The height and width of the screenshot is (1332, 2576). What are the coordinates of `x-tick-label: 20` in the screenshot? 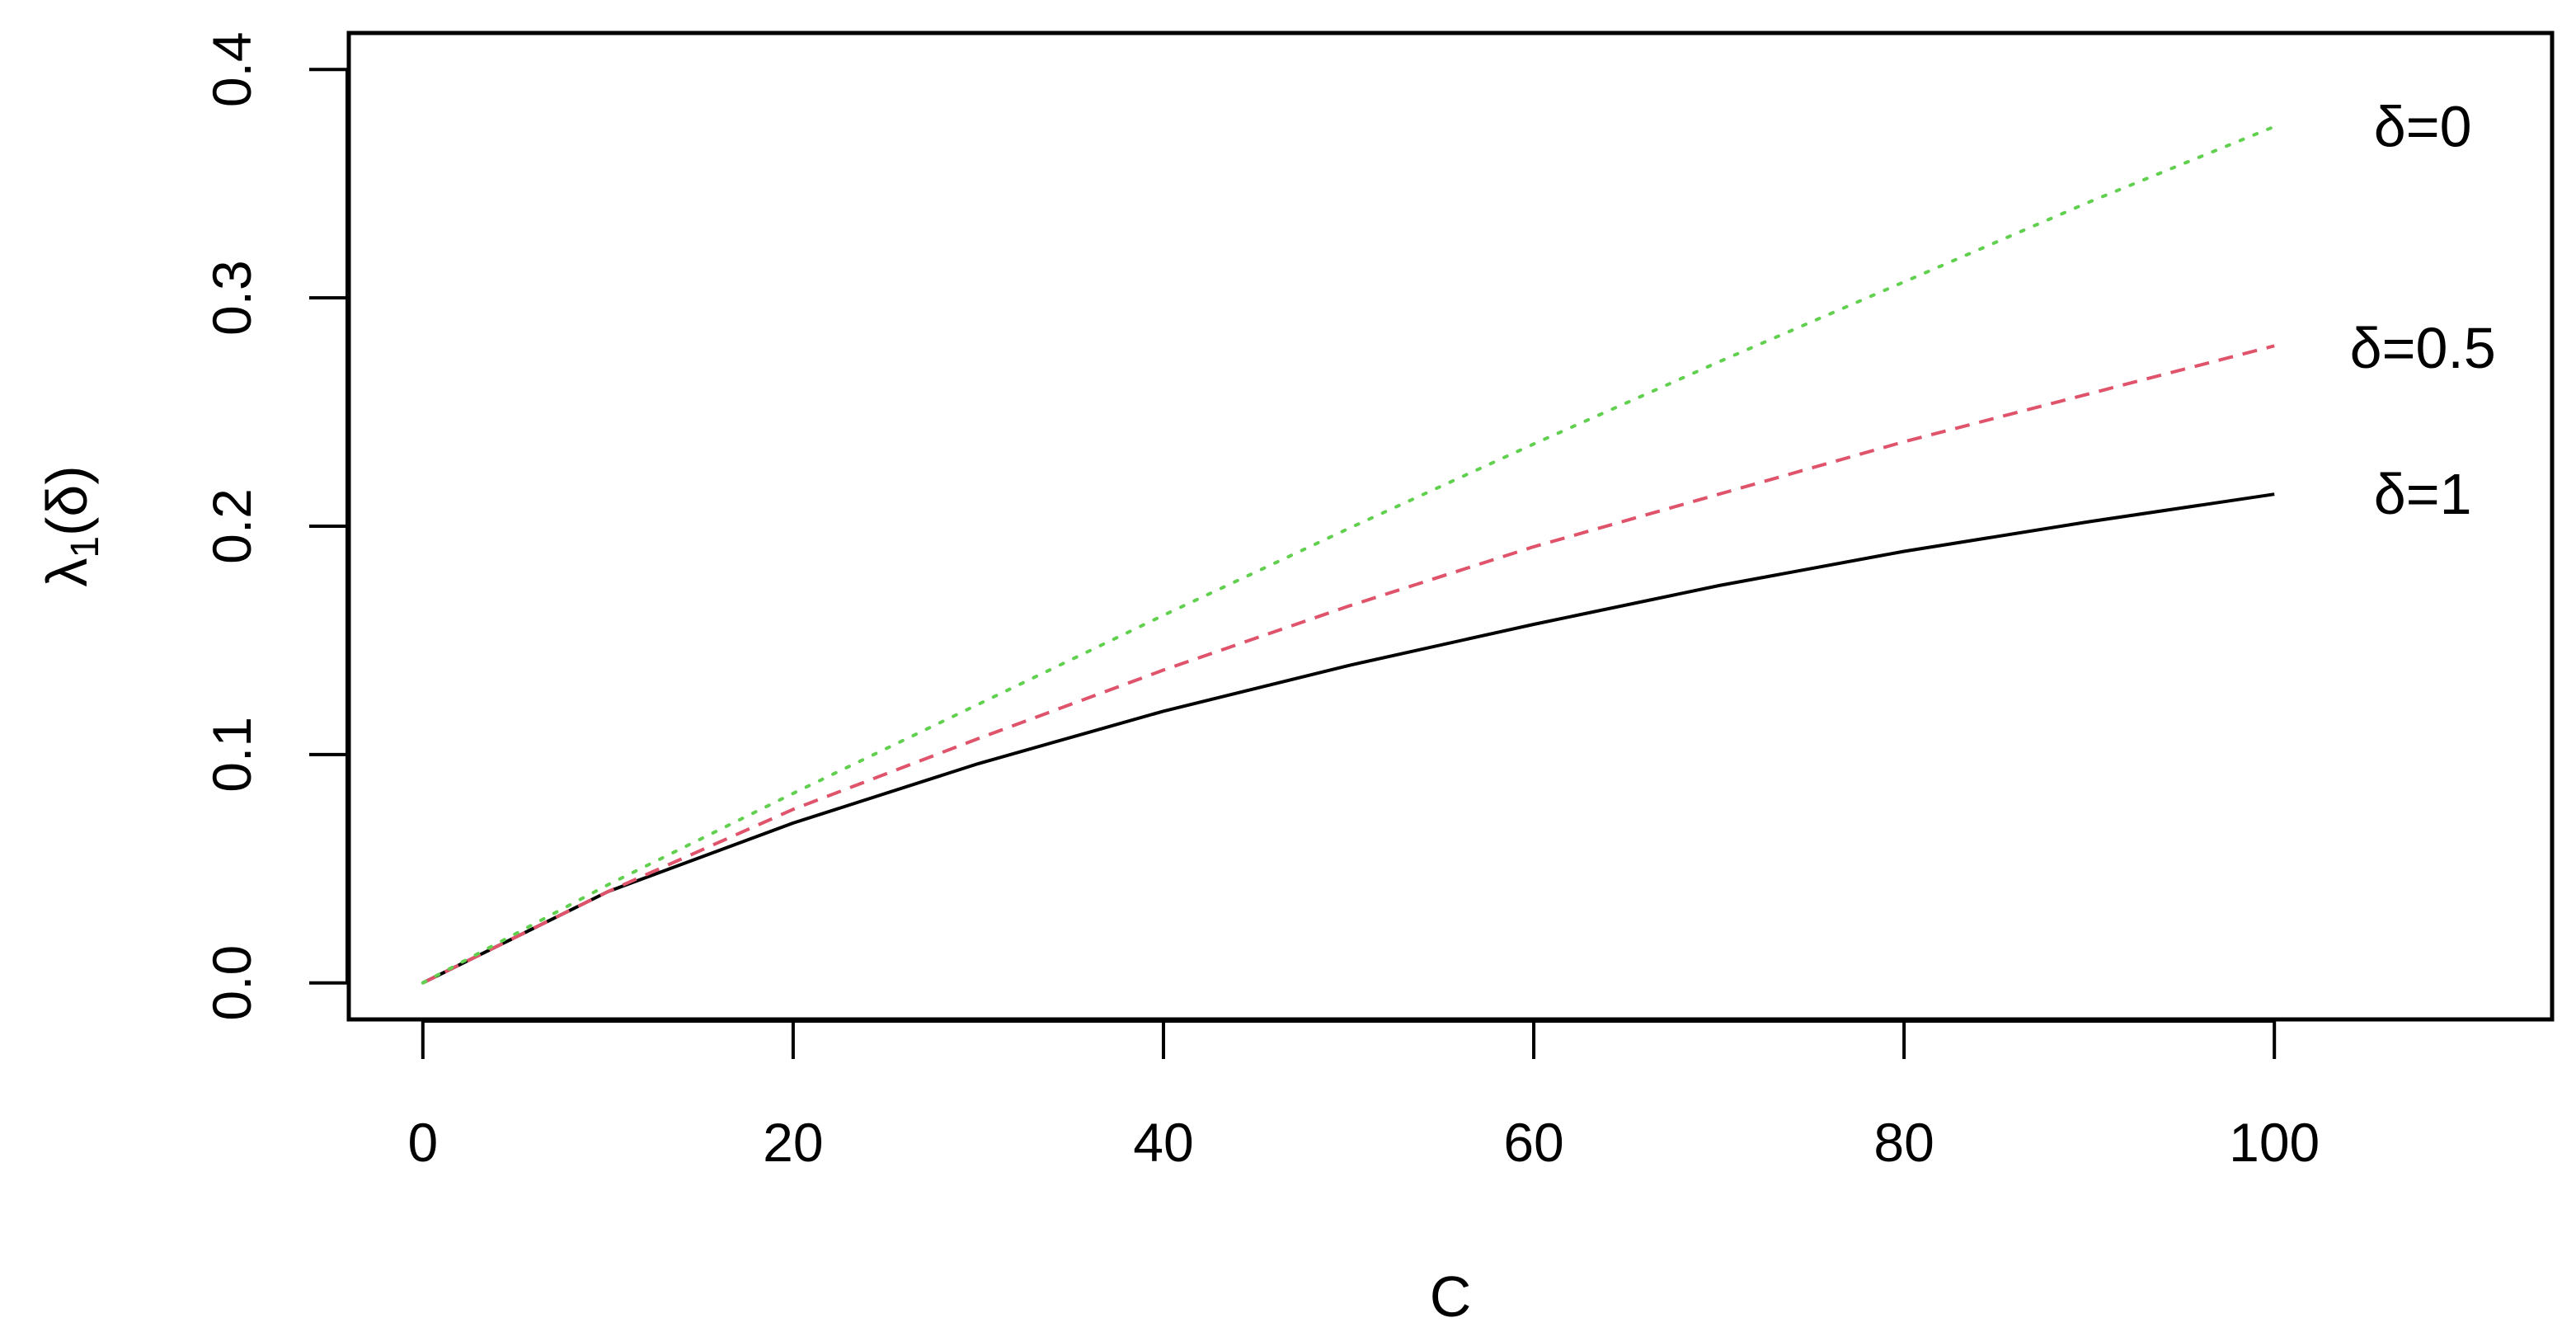 It's located at (793, 1142).